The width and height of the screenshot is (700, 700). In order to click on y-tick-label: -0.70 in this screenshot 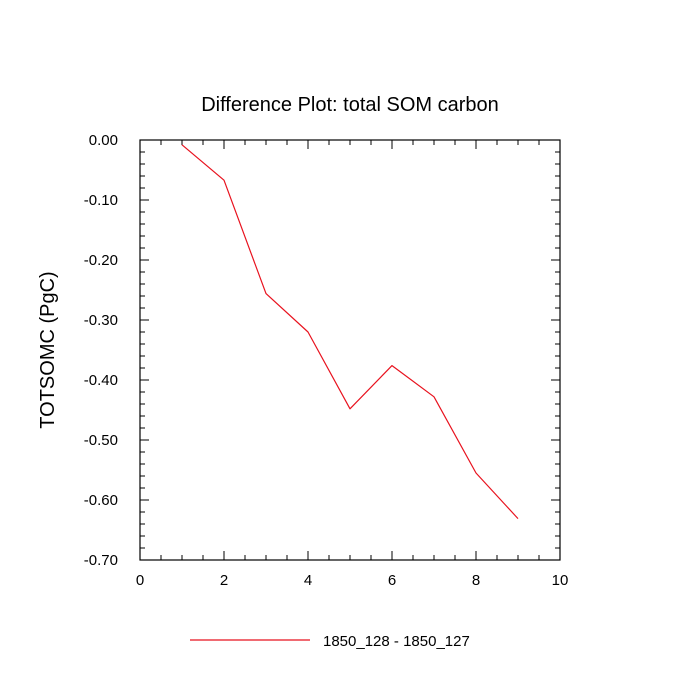, I will do `click(101, 560)`.